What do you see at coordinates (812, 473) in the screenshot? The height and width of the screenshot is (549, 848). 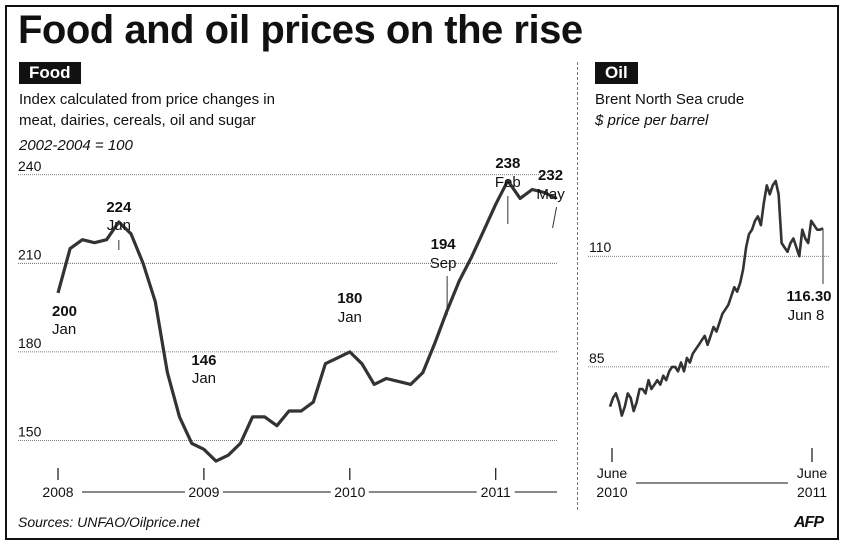 I see `oil-x-label-right: June` at bounding box center [812, 473].